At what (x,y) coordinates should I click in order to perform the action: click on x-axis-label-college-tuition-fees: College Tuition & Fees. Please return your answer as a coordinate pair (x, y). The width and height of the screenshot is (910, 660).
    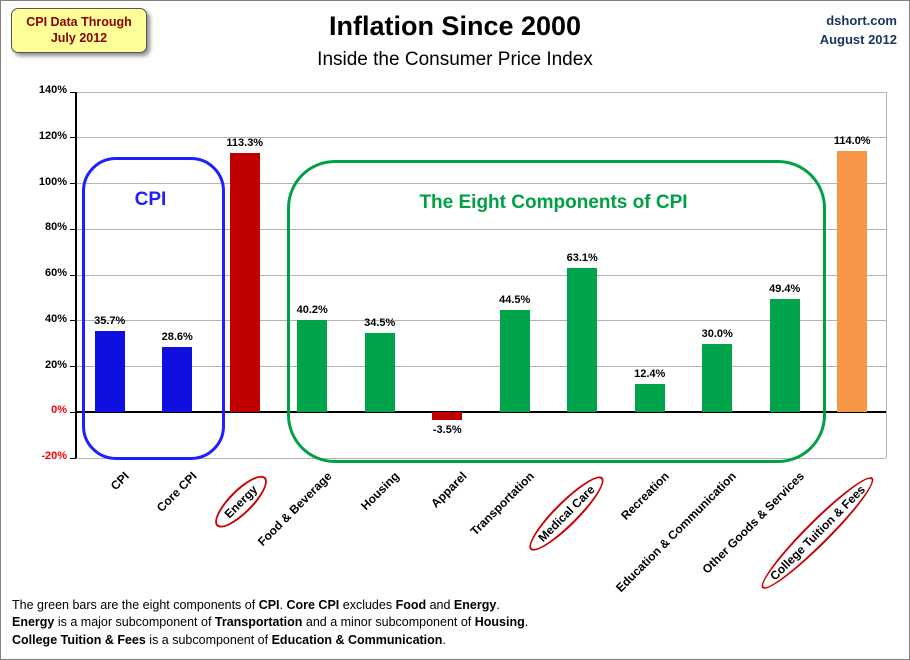
    Looking at the image, I should click on (817, 533).